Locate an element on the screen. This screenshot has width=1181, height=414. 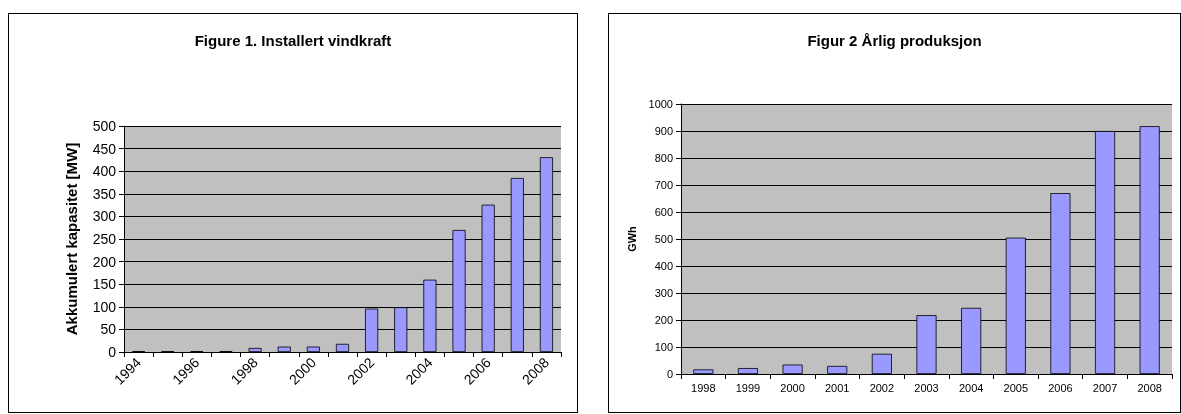
y-tick-label: 900 is located at coordinates (663, 131).